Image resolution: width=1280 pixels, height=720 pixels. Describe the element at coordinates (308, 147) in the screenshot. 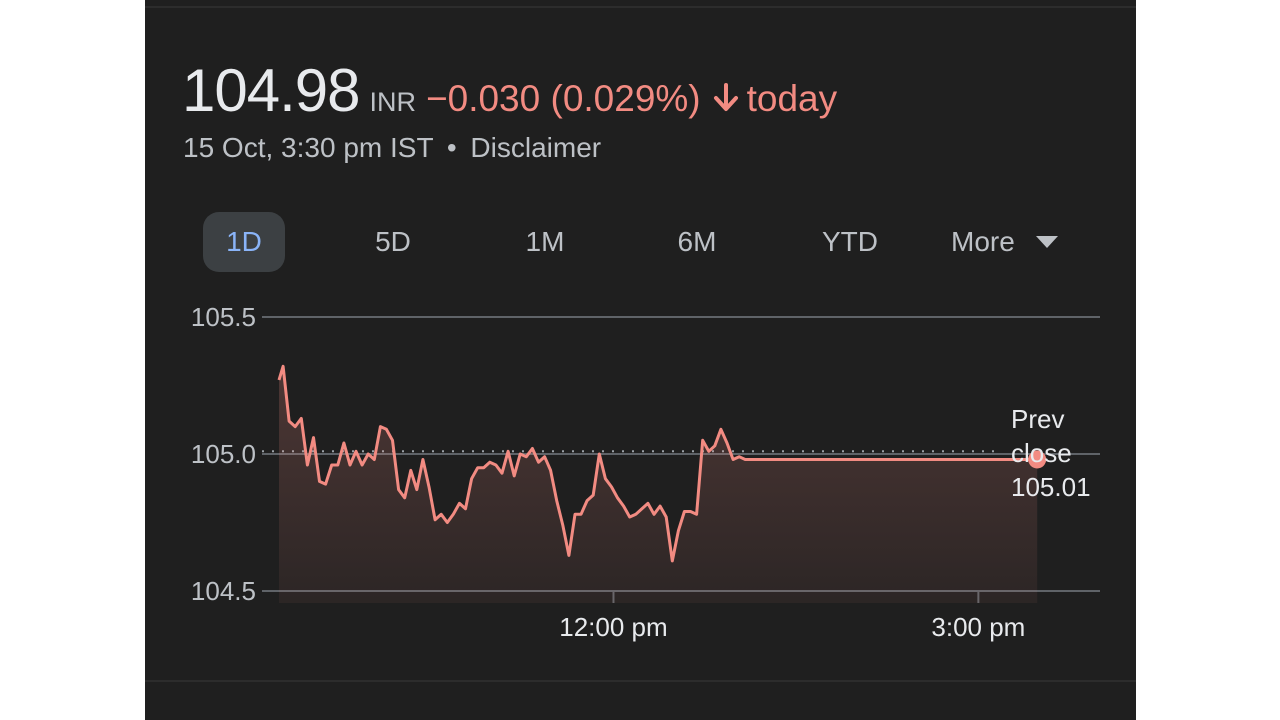

I see `quote-timestamp: 15 Oct, 3:30 pm IST` at that location.